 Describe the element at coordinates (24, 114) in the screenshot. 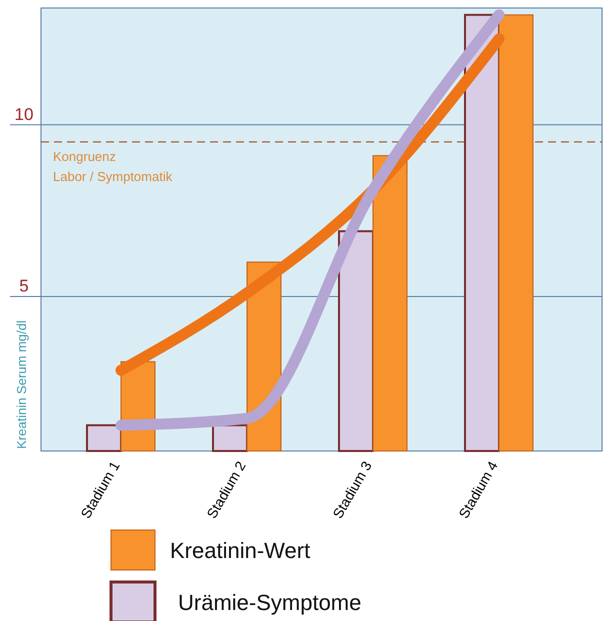

I see `y-tick-label: 10` at that location.